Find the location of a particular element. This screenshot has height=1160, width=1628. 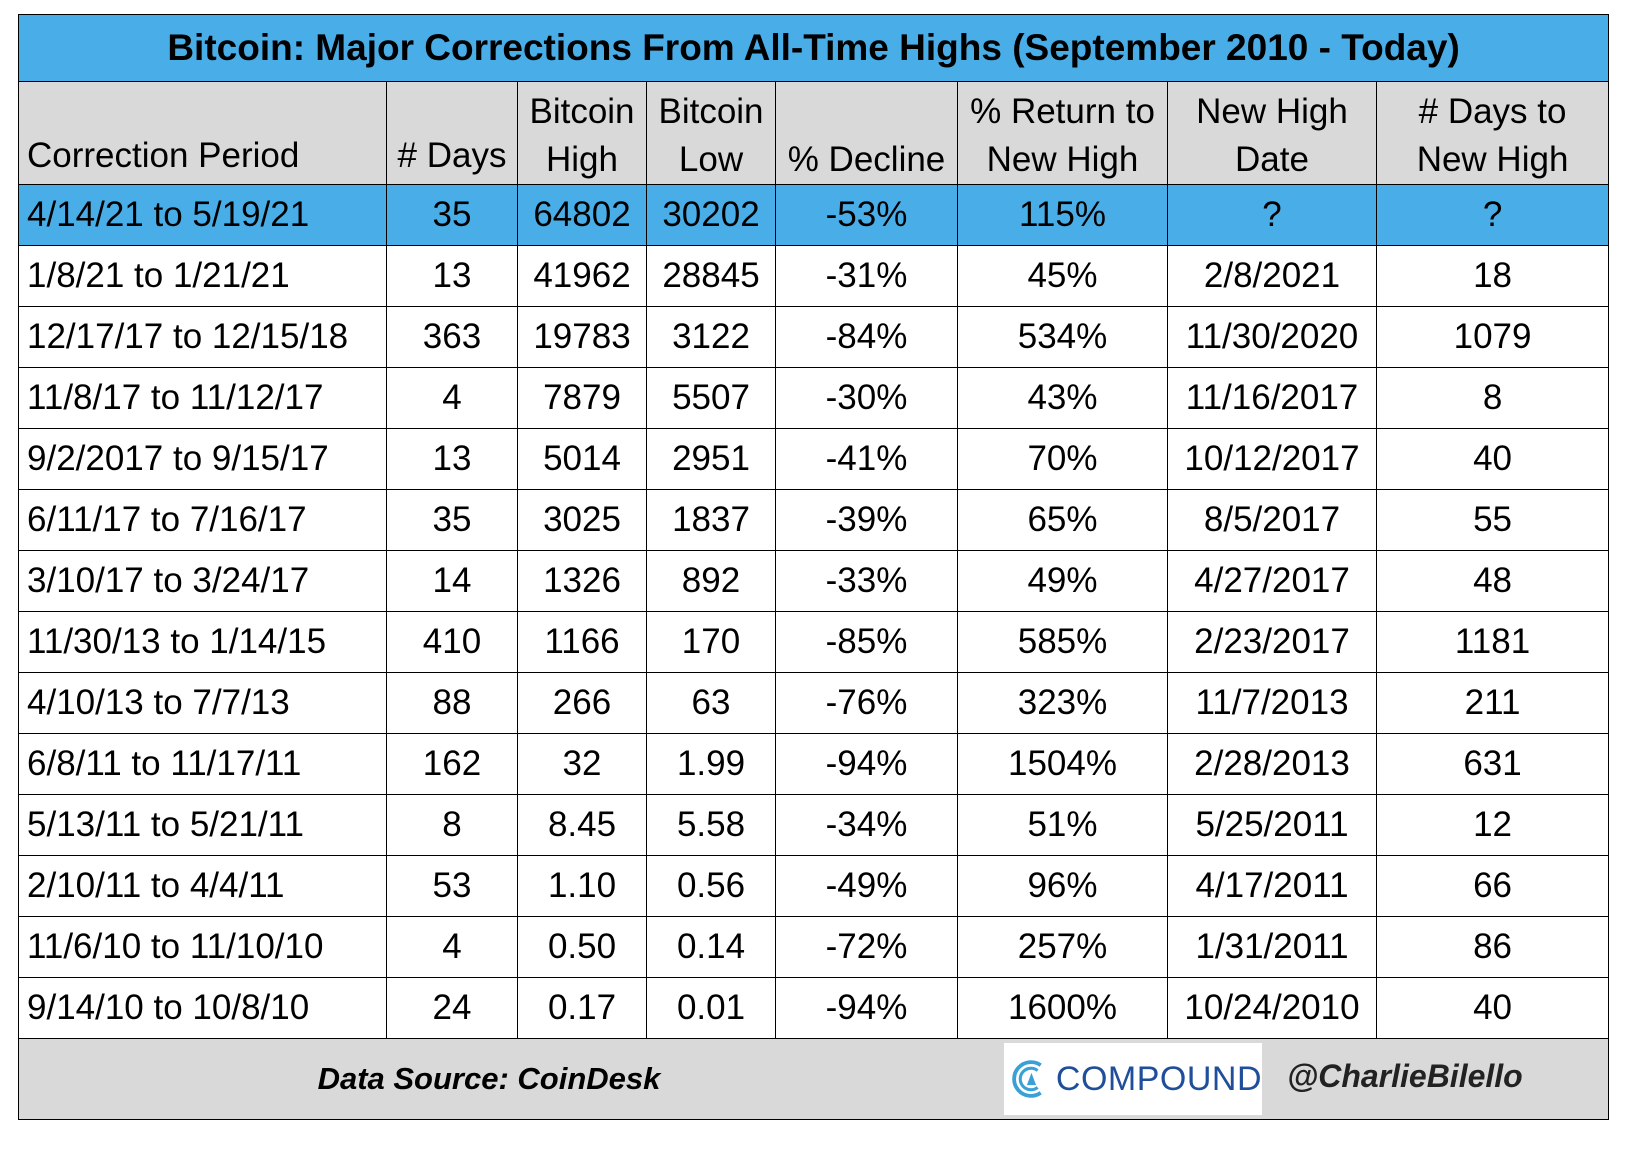

cell-decline: -39% is located at coordinates (866, 520).